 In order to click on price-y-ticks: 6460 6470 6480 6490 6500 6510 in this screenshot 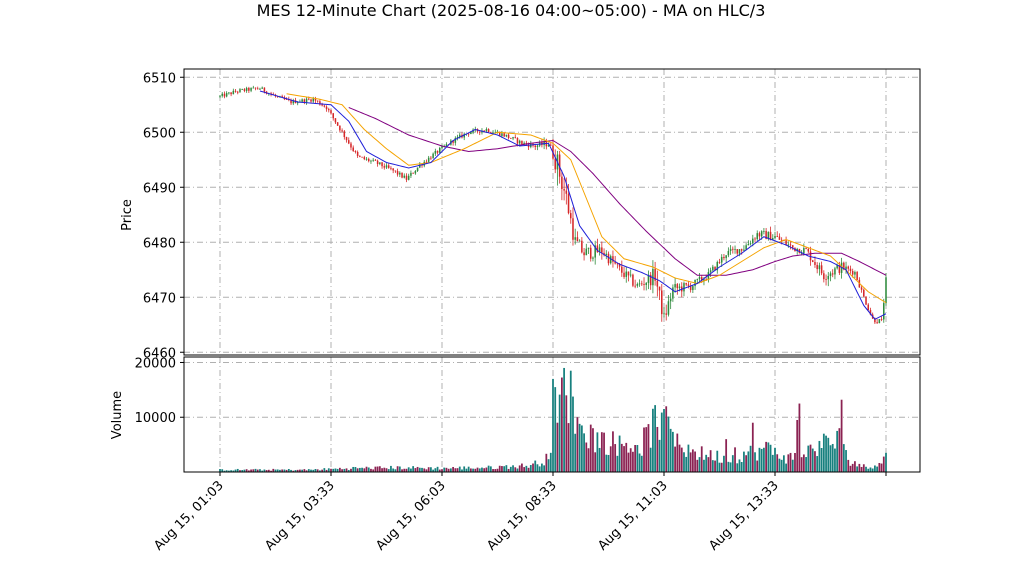, I will do `click(163, 216)`.